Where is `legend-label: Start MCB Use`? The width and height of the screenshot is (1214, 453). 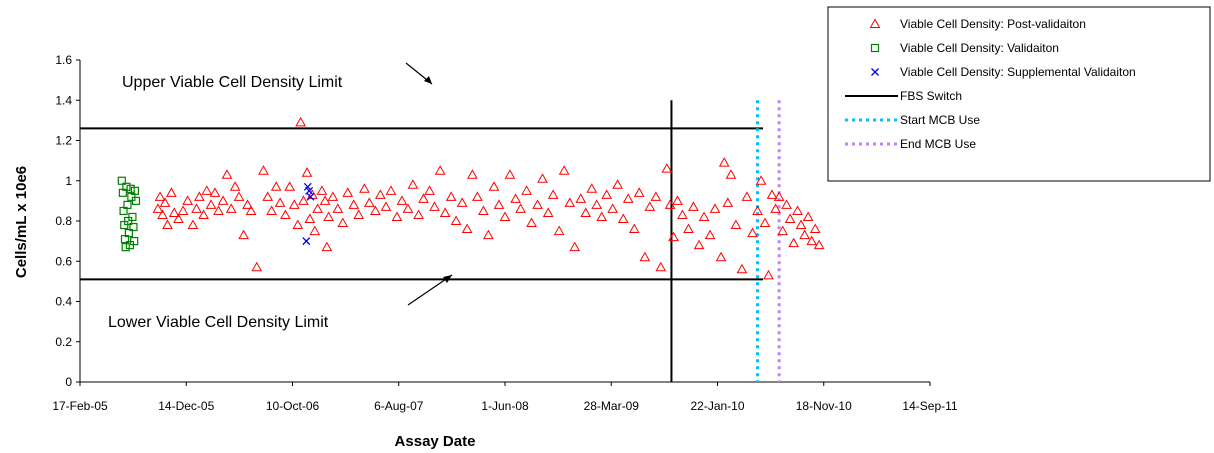
legend-label: Start MCB Use is located at coordinates (940, 120).